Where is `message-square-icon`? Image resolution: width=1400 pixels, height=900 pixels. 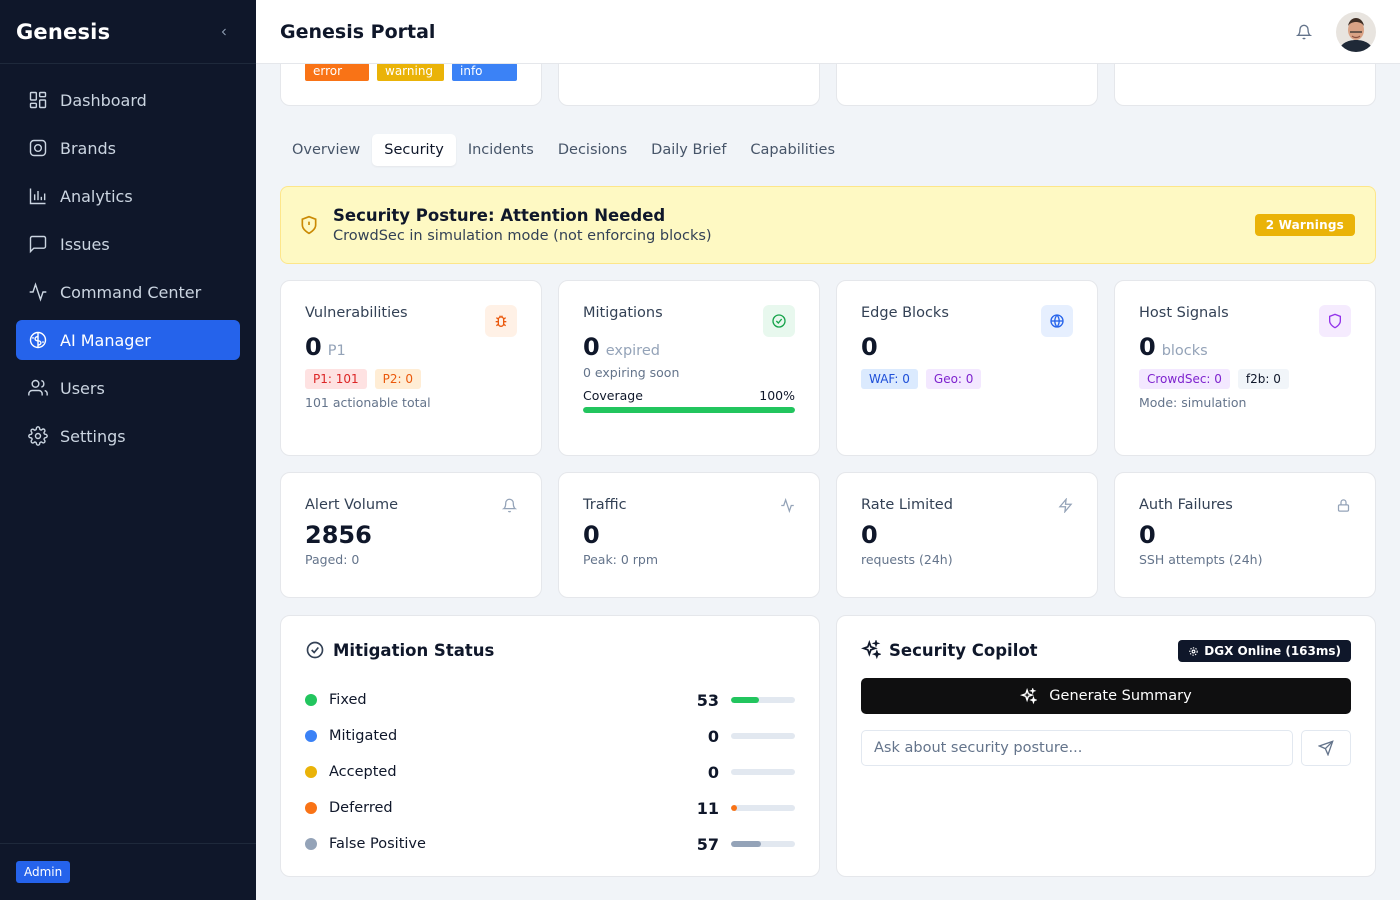
message-square-icon is located at coordinates (38, 244).